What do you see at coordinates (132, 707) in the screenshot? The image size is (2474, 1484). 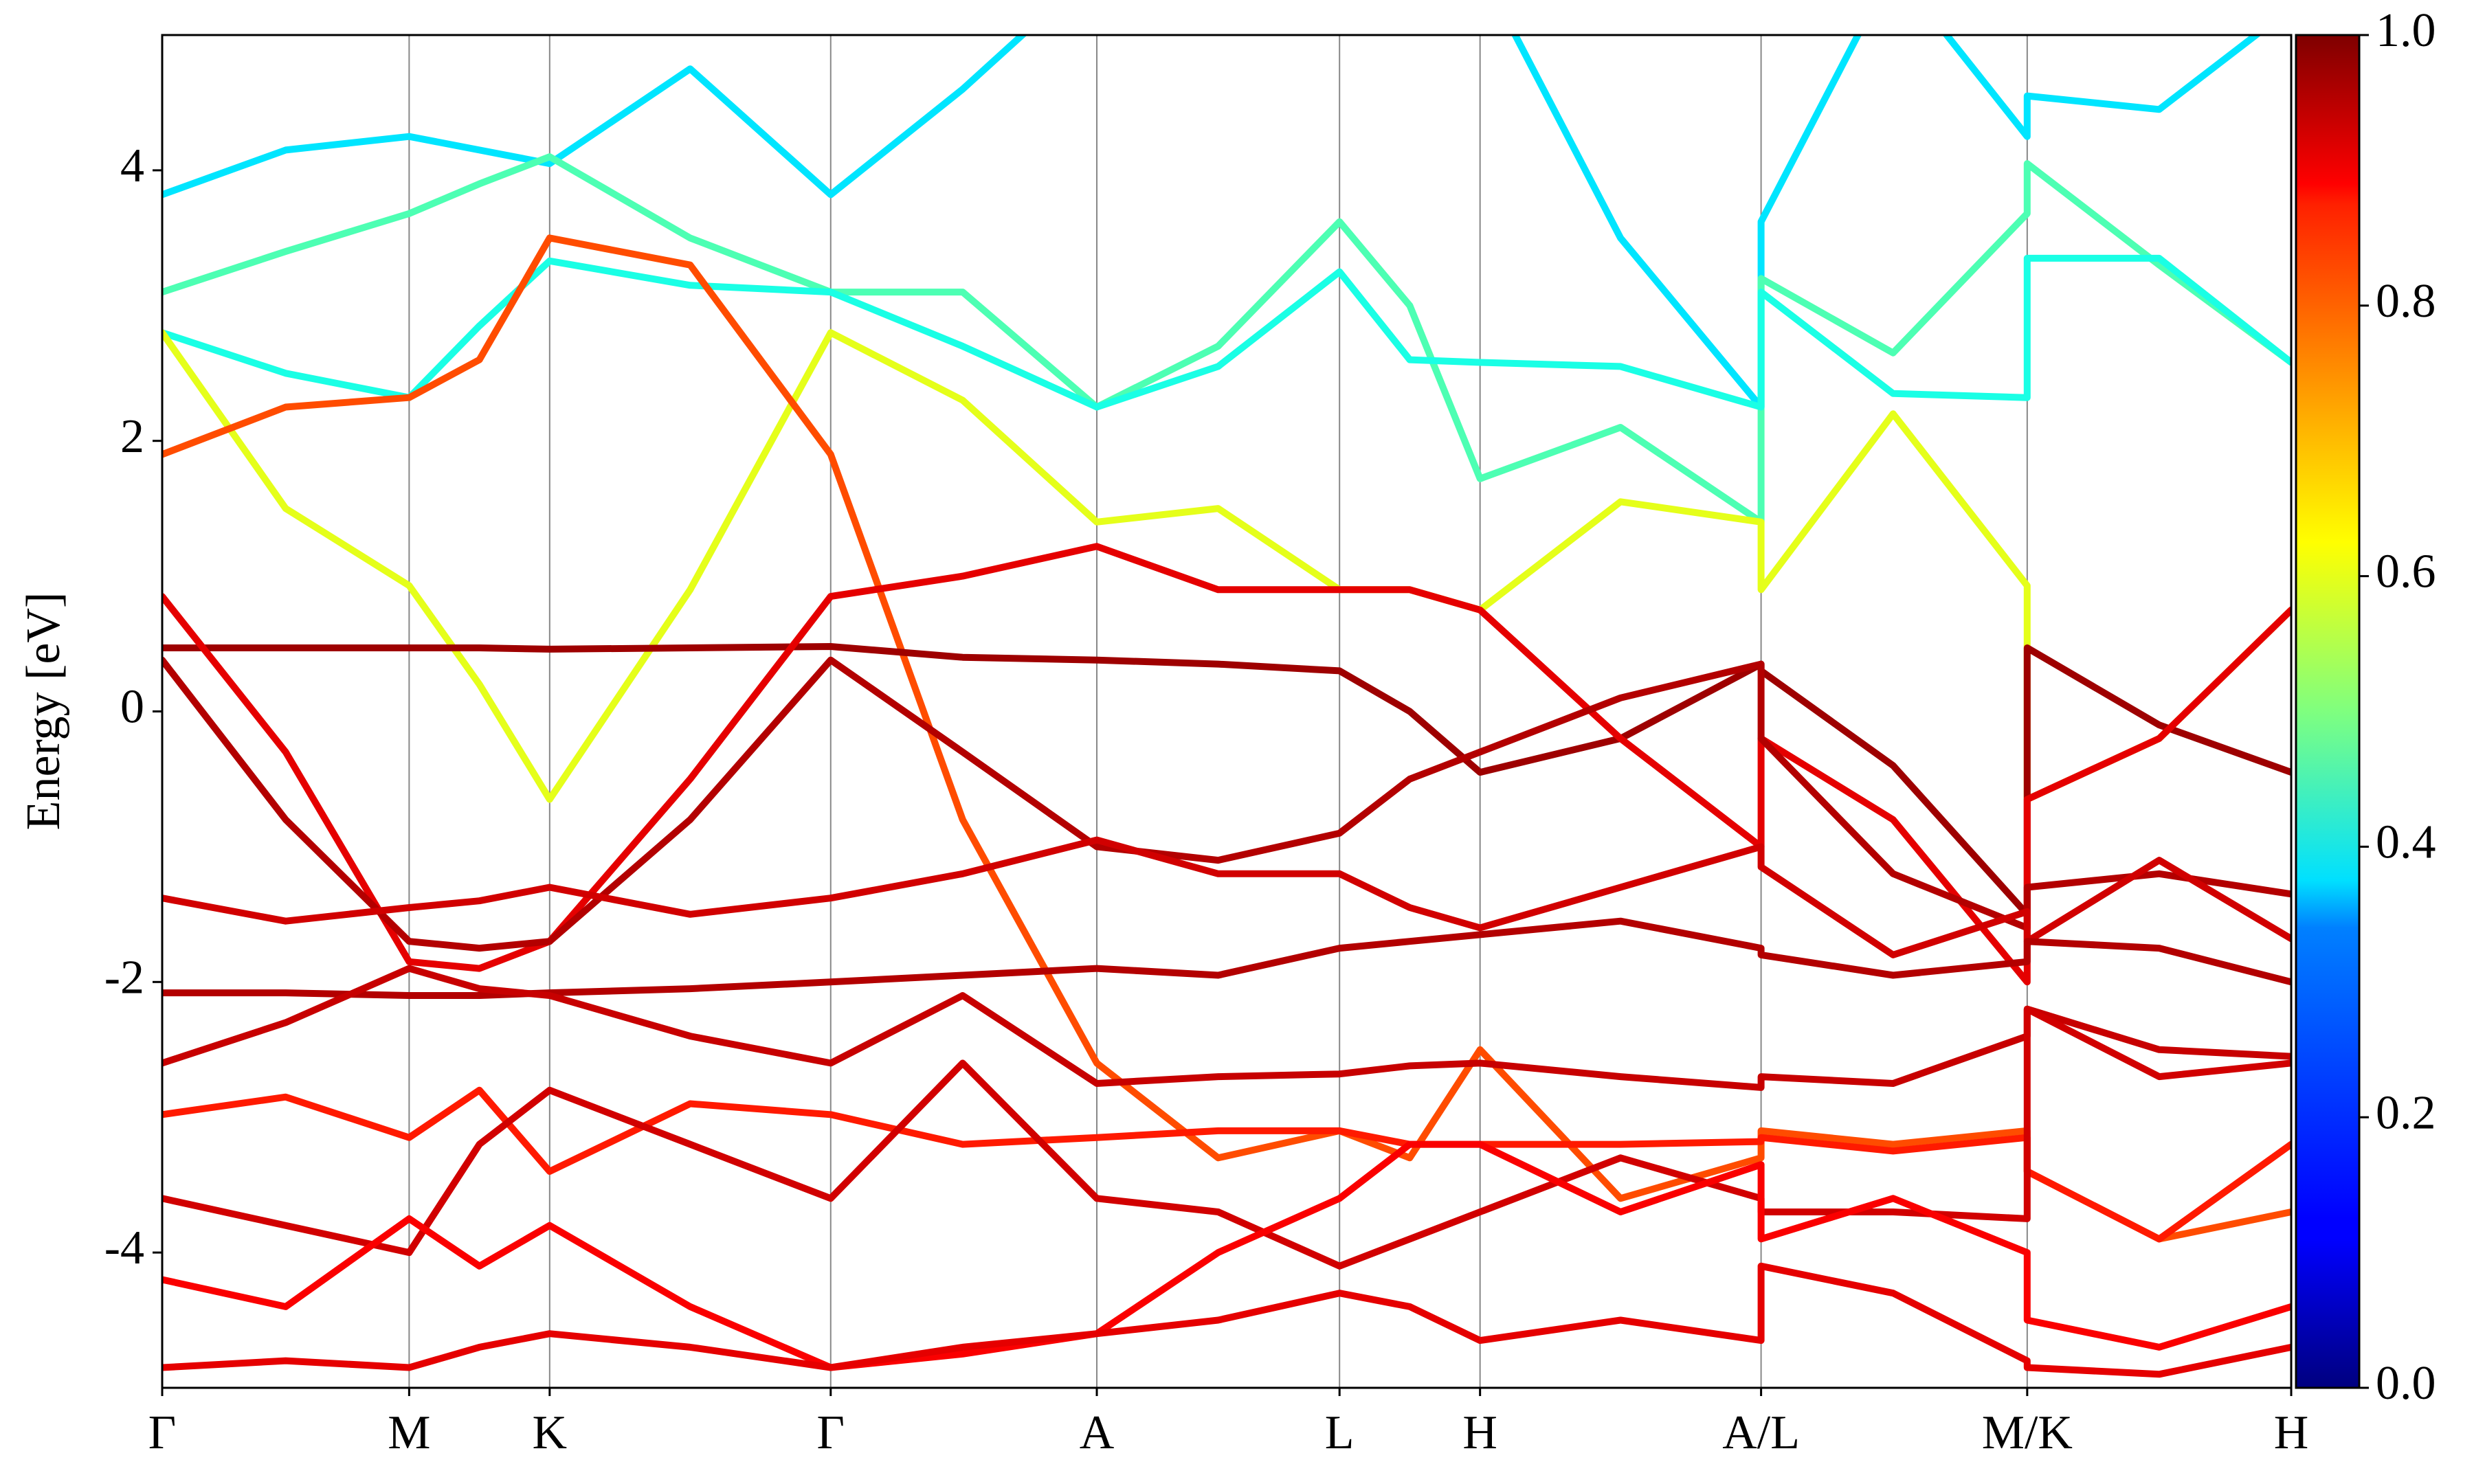 I see `y-tick-label: 0` at bounding box center [132, 707].